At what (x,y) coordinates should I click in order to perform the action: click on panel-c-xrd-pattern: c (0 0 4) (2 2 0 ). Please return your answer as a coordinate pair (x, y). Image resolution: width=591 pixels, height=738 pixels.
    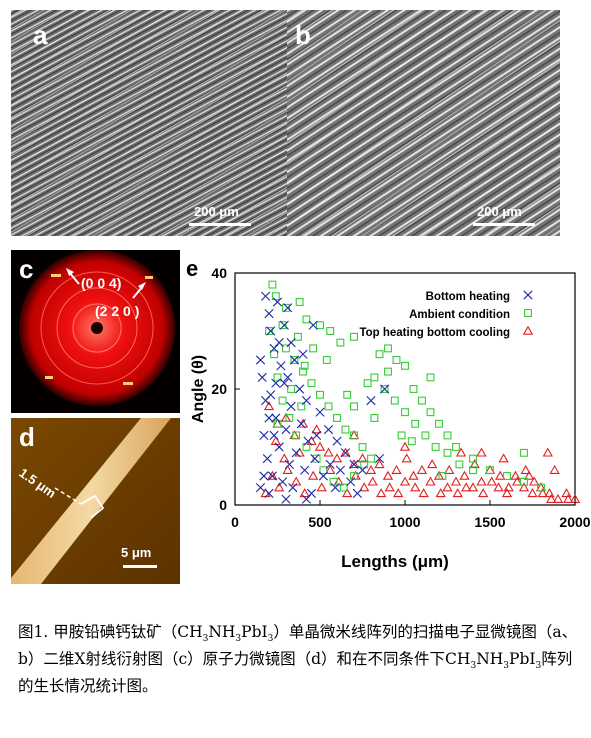
    Looking at the image, I should click on (95, 331).